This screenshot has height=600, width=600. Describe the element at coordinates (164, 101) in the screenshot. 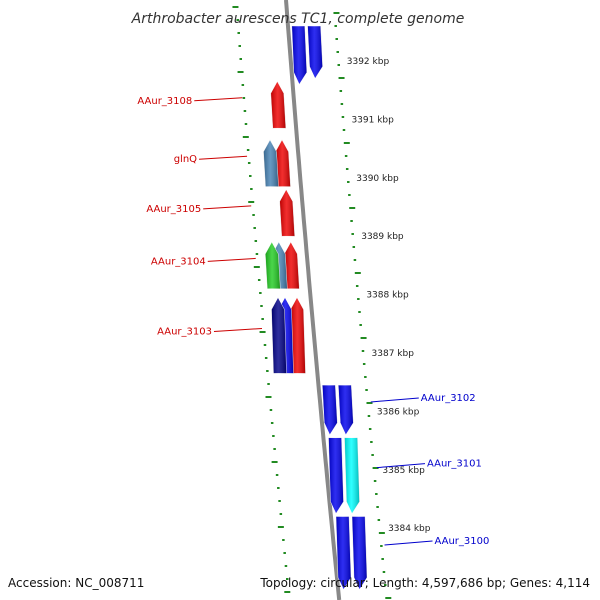

I see `gene-label-aaur-3108: AAur_3108` at that location.